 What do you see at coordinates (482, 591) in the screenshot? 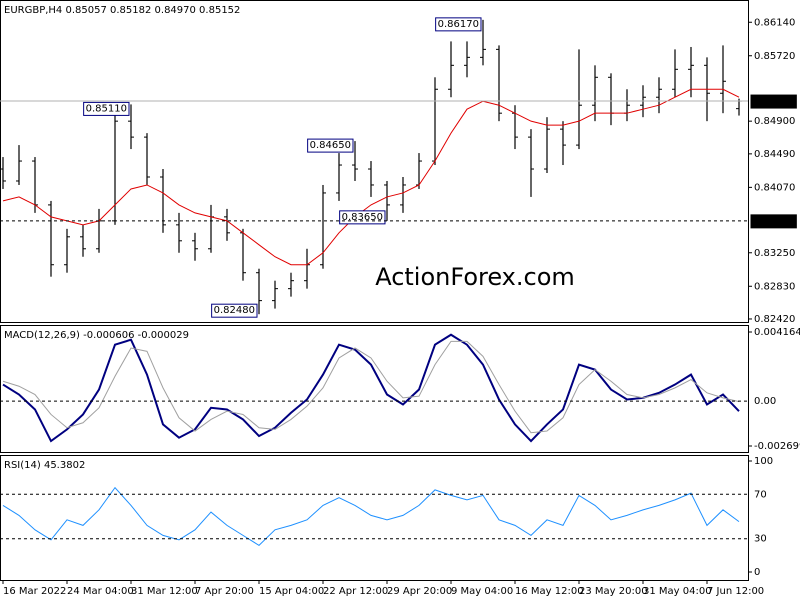
I see `x-tick-label: 9 May 04:00` at bounding box center [482, 591].